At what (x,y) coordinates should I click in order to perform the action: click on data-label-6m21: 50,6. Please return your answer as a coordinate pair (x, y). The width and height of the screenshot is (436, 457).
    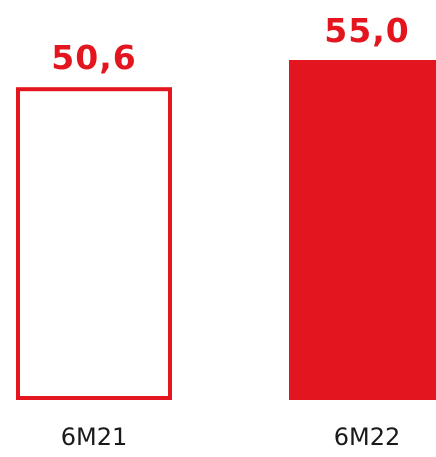
    Looking at the image, I should click on (93, 57).